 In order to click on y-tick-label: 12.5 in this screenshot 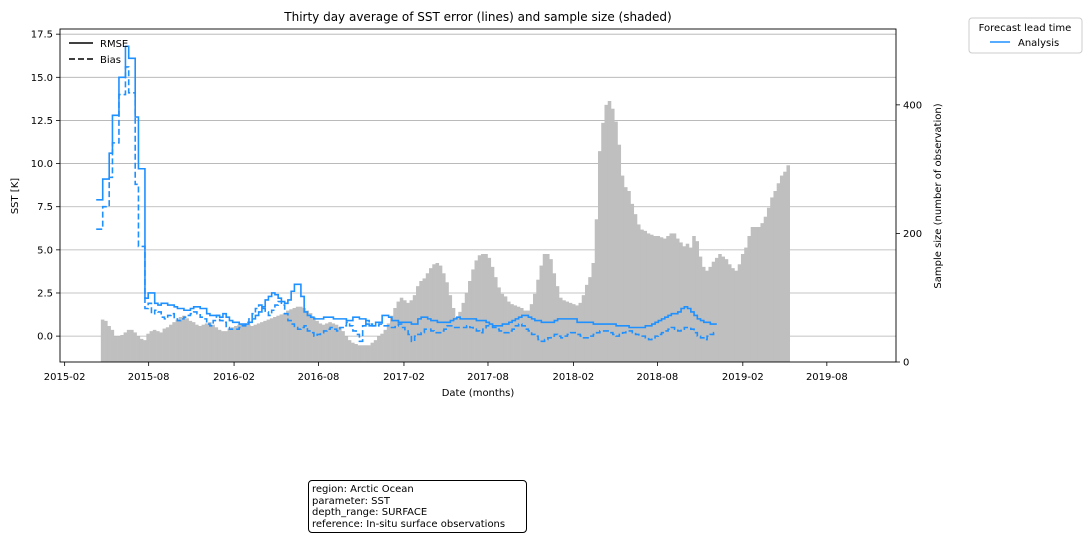, I will do `click(42, 121)`.